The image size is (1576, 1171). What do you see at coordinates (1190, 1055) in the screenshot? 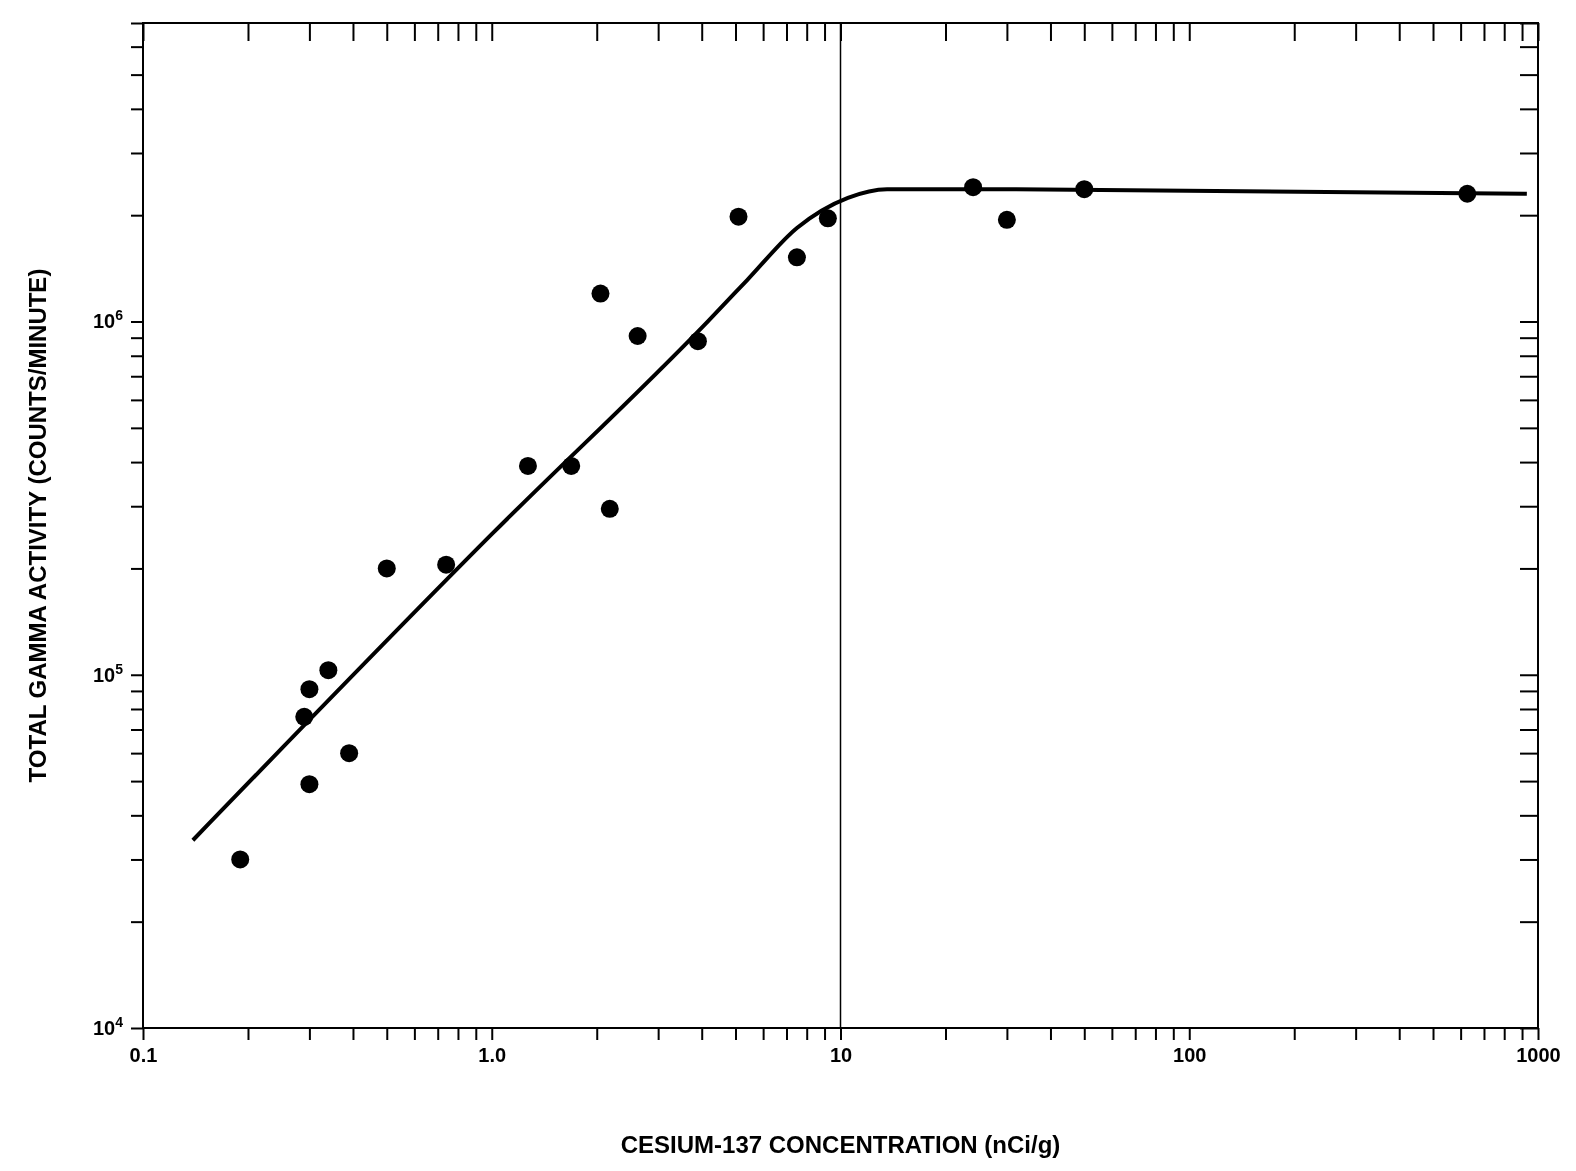
I see `x-tick-label: 100` at bounding box center [1190, 1055].